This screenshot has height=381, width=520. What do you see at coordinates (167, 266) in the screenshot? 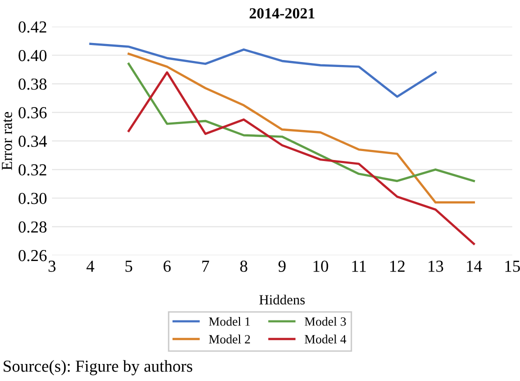
I see `x-tick-label: 6` at bounding box center [167, 266].